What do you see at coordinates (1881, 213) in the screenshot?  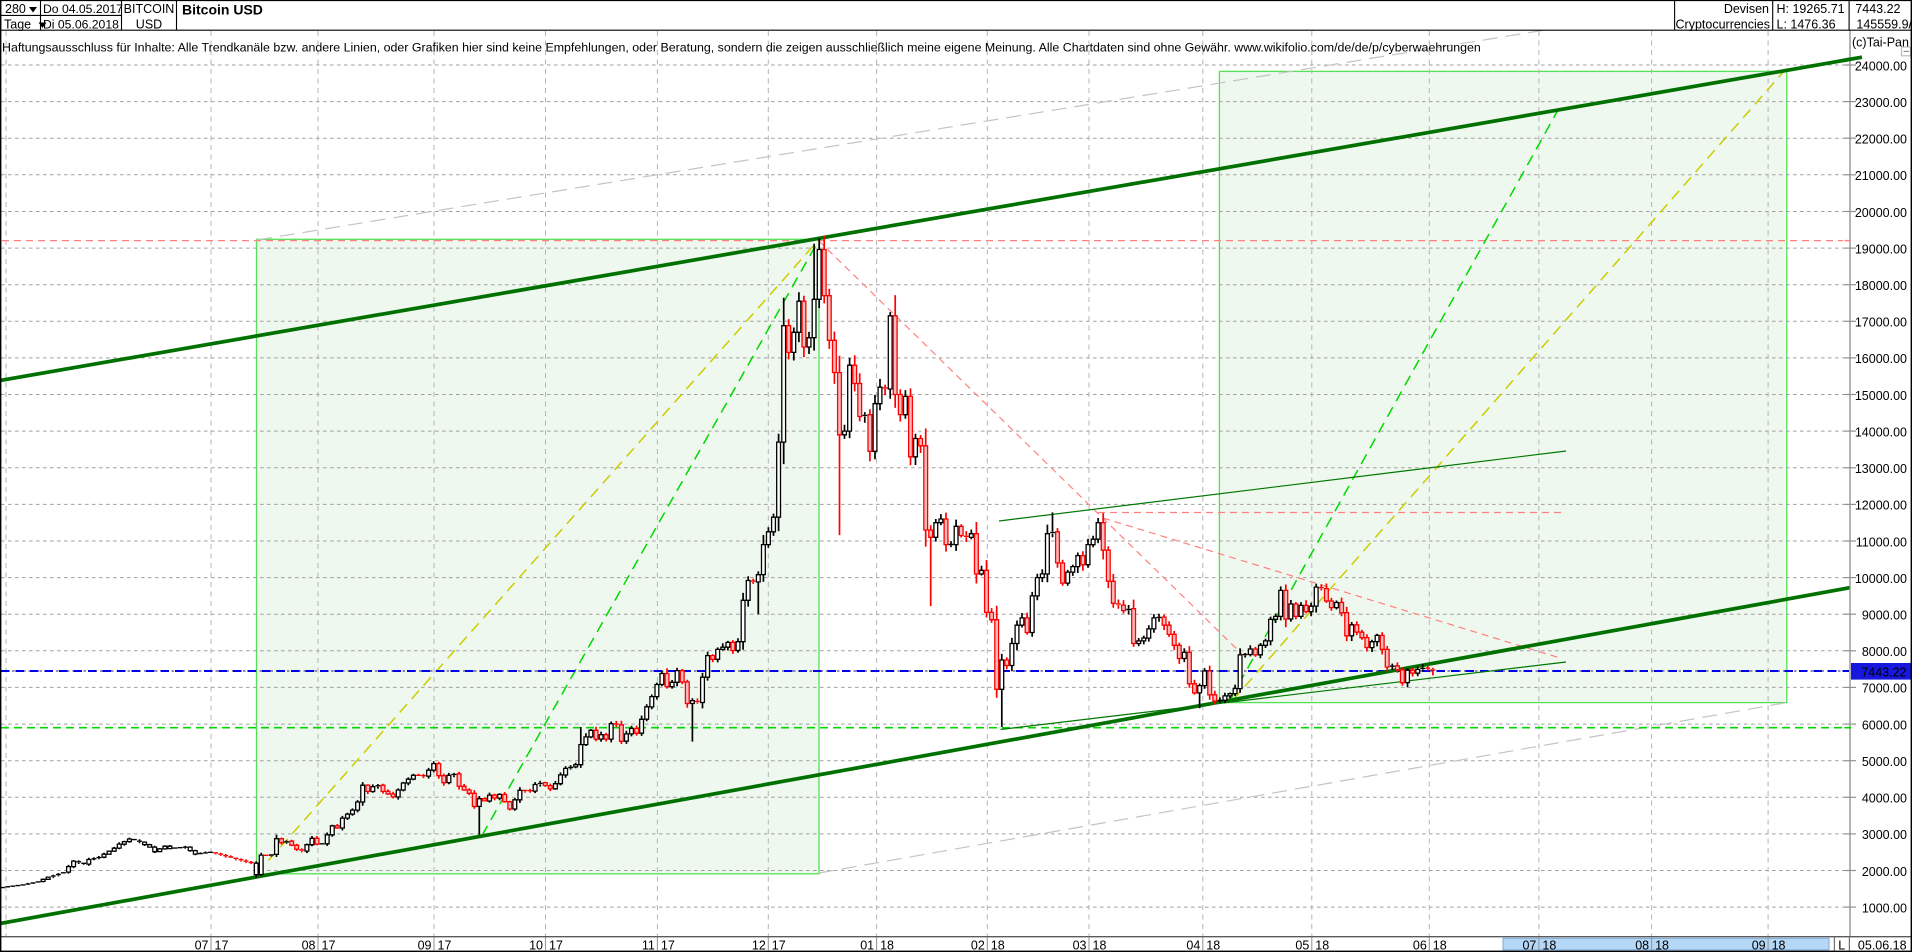 I see `svg-text: 20000.00` at bounding box center [1881, 213].